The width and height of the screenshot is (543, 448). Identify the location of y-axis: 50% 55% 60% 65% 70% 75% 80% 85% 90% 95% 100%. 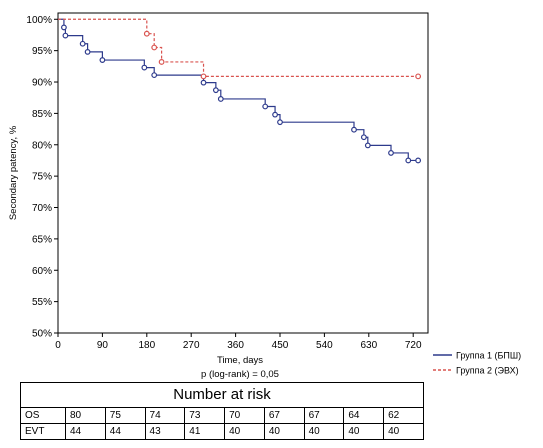
(42, 177).